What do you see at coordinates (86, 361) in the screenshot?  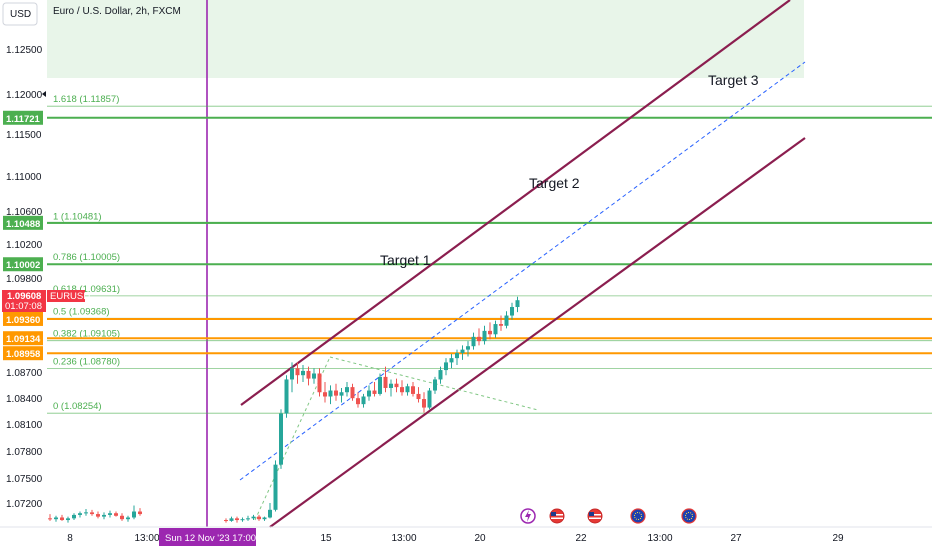 I see `fib-level-label: 0.236 (1.08780)` at bounding box center [86, 361].